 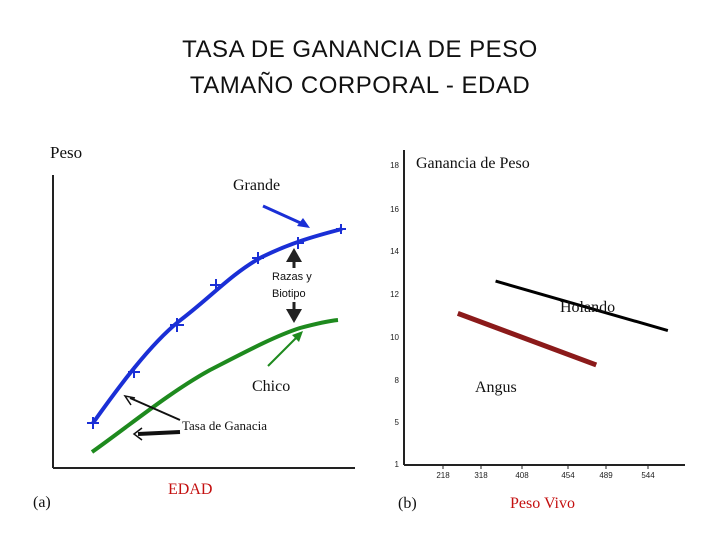 What do you see at coordinates (360, 49) in the screenshot?
I see `slide-title-line-1: TASA DE GANANCIA DE PESO` at bounding box center [360, 49].